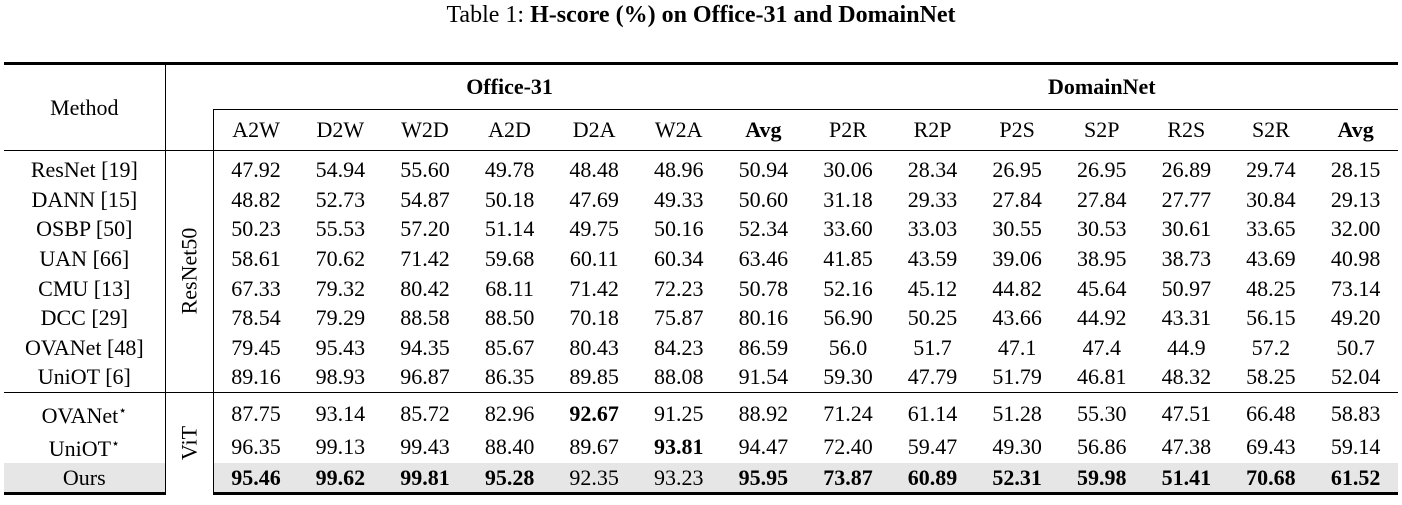  Describe the element at coordinates (594, 377) in the screenshot. I see `table-cell: 89.85` at that location.